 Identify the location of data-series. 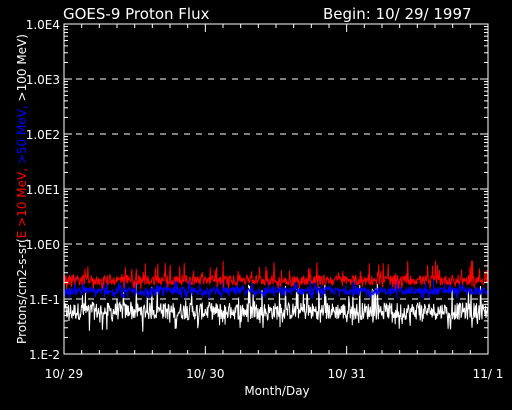
(276, 296).